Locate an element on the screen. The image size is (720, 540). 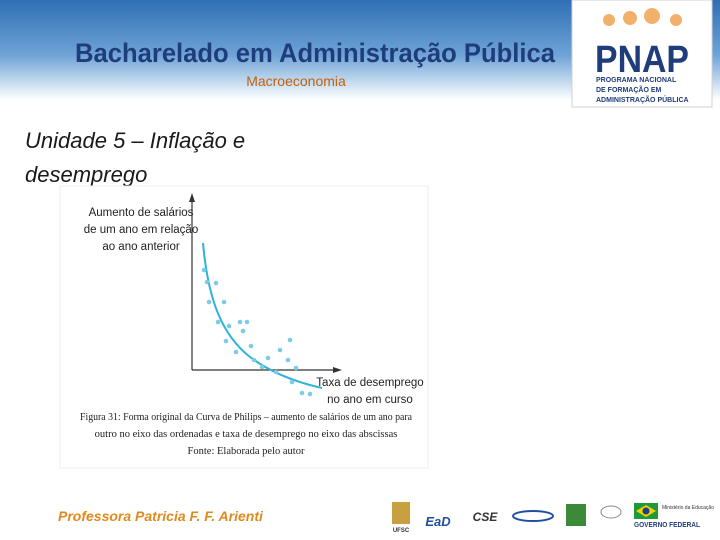
header-subtitle: Macroeconomia is located at coordinates (296, 81).